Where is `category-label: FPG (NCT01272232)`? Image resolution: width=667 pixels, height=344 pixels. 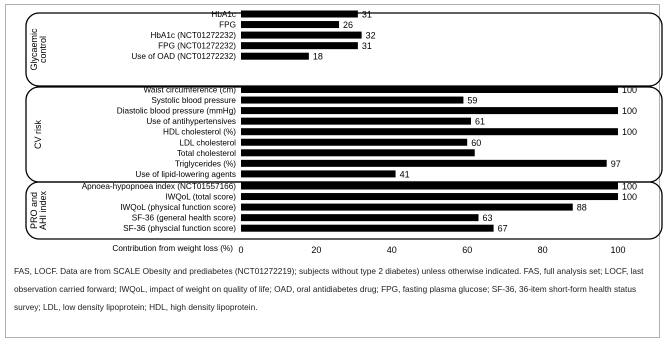 category-label: FPG (NCT01272232) is located at coordinates (197, 46).